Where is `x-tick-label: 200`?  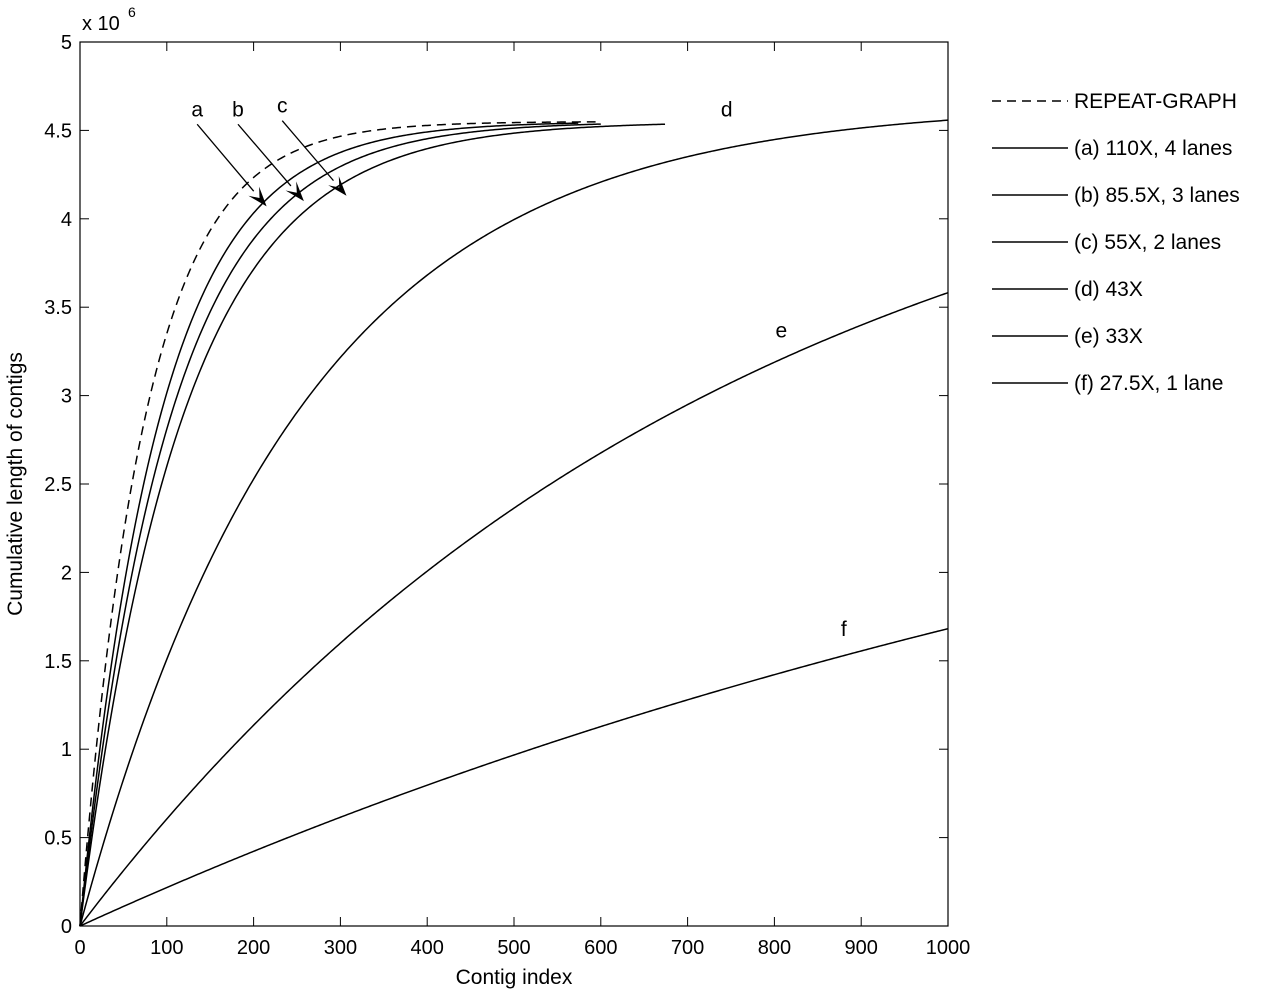
x-tick-label: 200 is located at coordinates (253, 948).